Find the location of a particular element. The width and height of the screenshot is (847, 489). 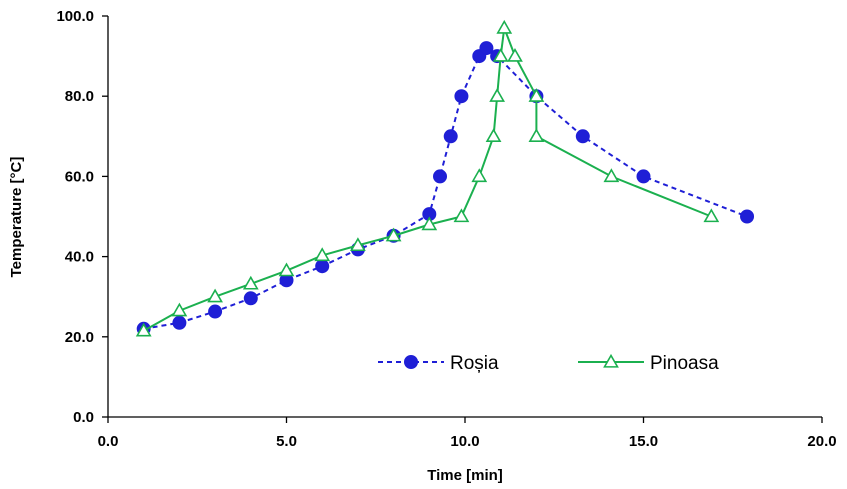

x-tick-label: 20.0 is located at coordinates (821, 441).